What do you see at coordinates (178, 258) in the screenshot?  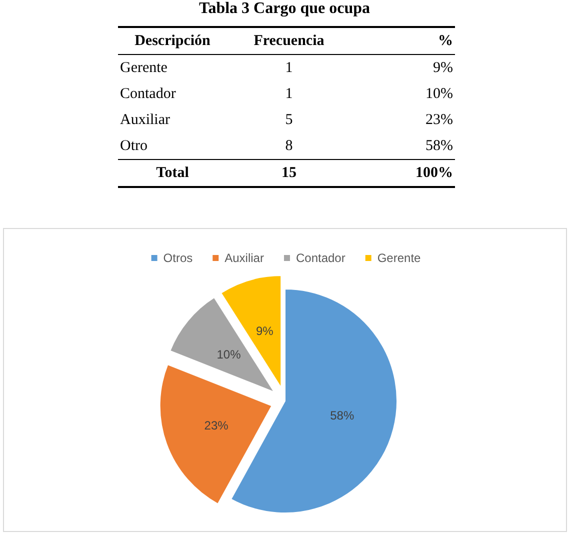 I see `legend-label: Otros` at bounding box center [178, 258].